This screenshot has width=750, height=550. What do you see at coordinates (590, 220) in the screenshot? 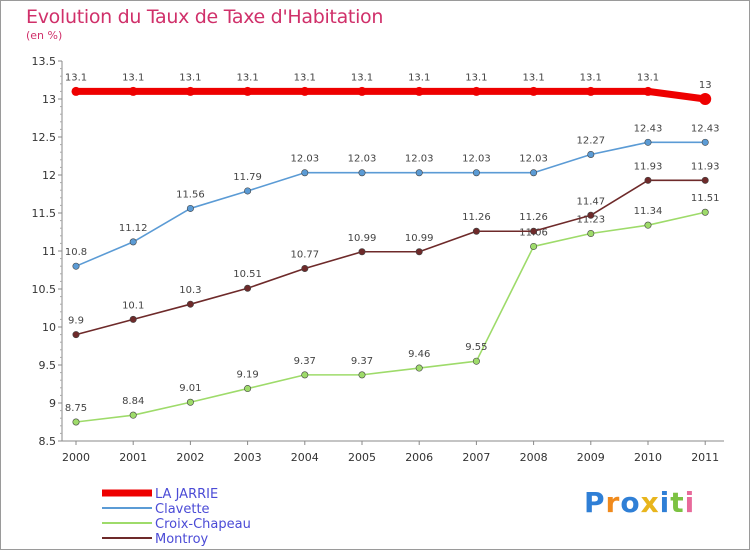
I see `data-label: 11.23` at bounding box center [590, 220].